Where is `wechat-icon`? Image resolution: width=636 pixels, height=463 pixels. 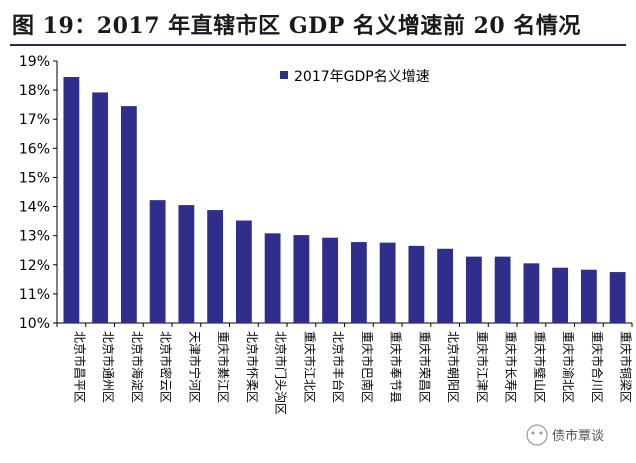
wechat-icon is located at coordinates (537, 435).